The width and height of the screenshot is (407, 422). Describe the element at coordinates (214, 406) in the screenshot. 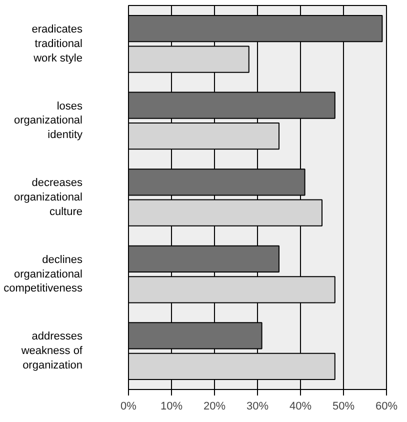

I see `x-tick-label: 20%` at that location.